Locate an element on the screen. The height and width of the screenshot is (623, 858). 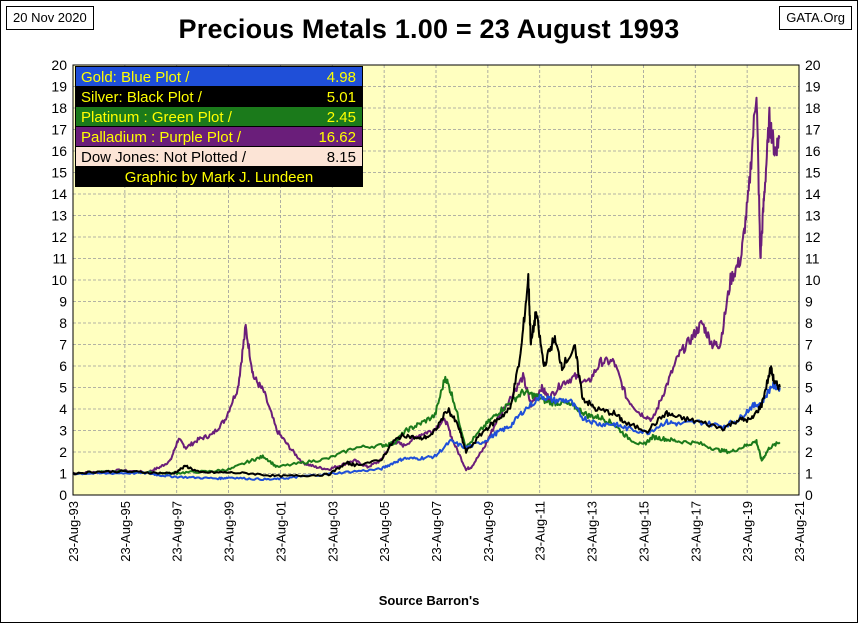
x-tick-label: 23-Aug-93 is located at coordinates (73, 531).